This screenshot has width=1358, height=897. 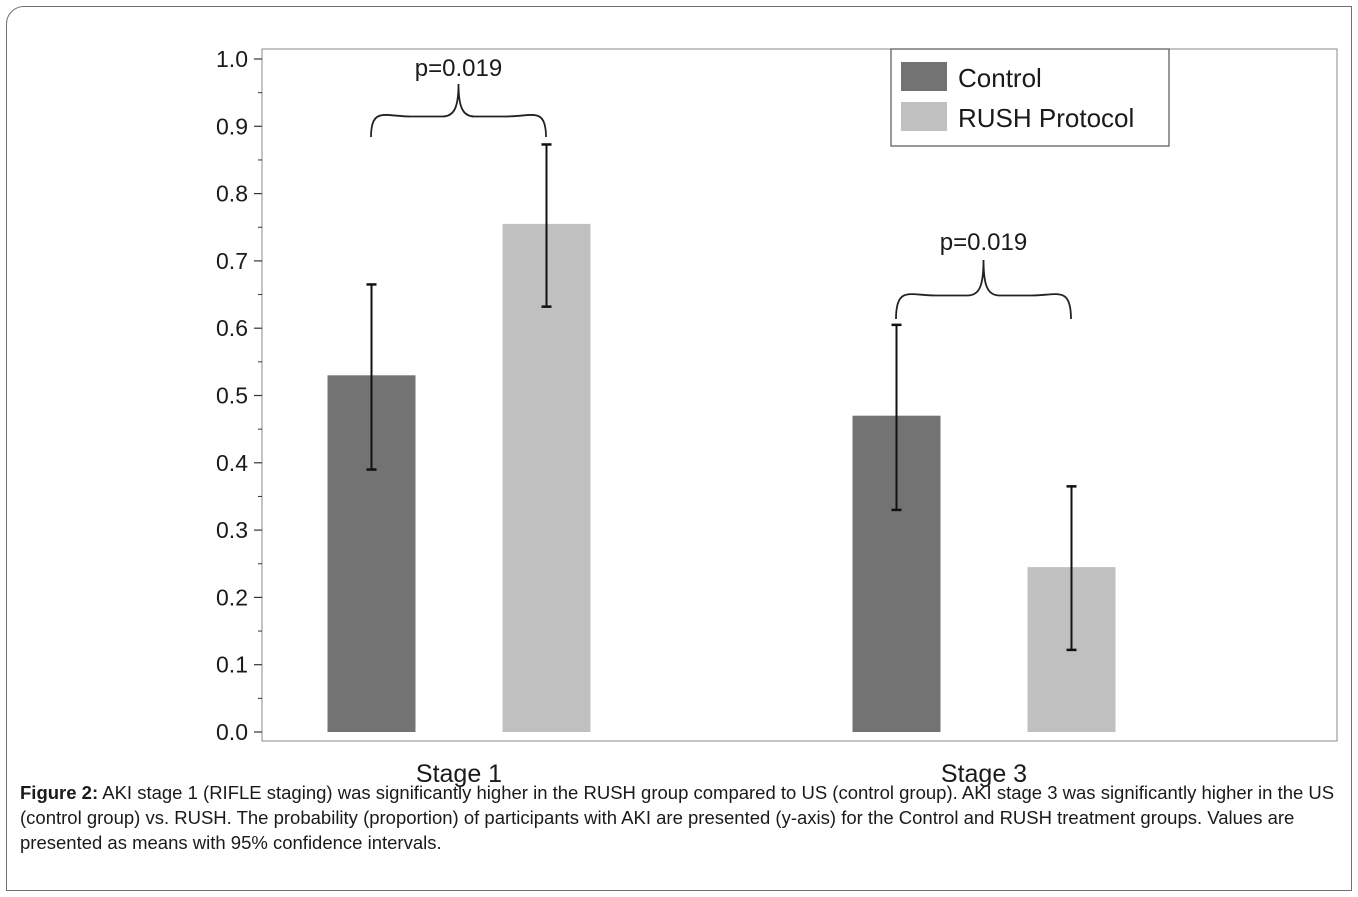 I want to click on bar, so click(x=546, y=477).